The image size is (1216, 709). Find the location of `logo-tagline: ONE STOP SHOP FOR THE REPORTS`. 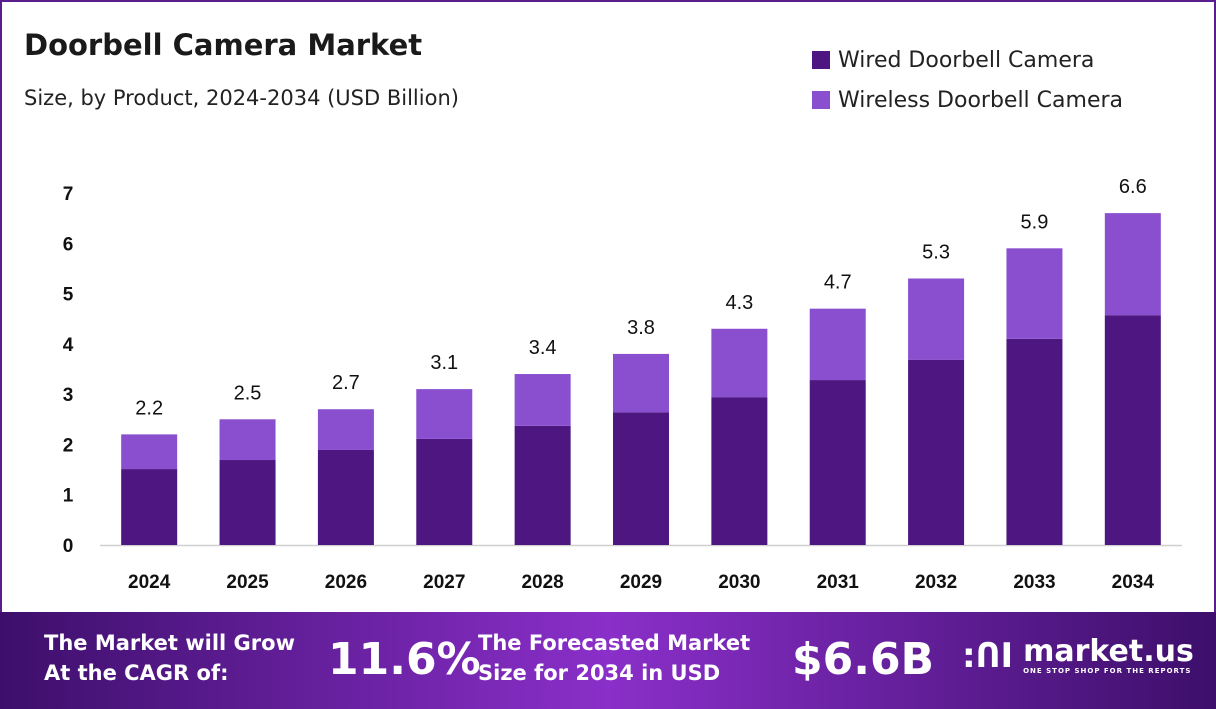

logo-tagline: ONE STOP SHOP FOR THE REPORTS is located at coordinates (1107, 671).